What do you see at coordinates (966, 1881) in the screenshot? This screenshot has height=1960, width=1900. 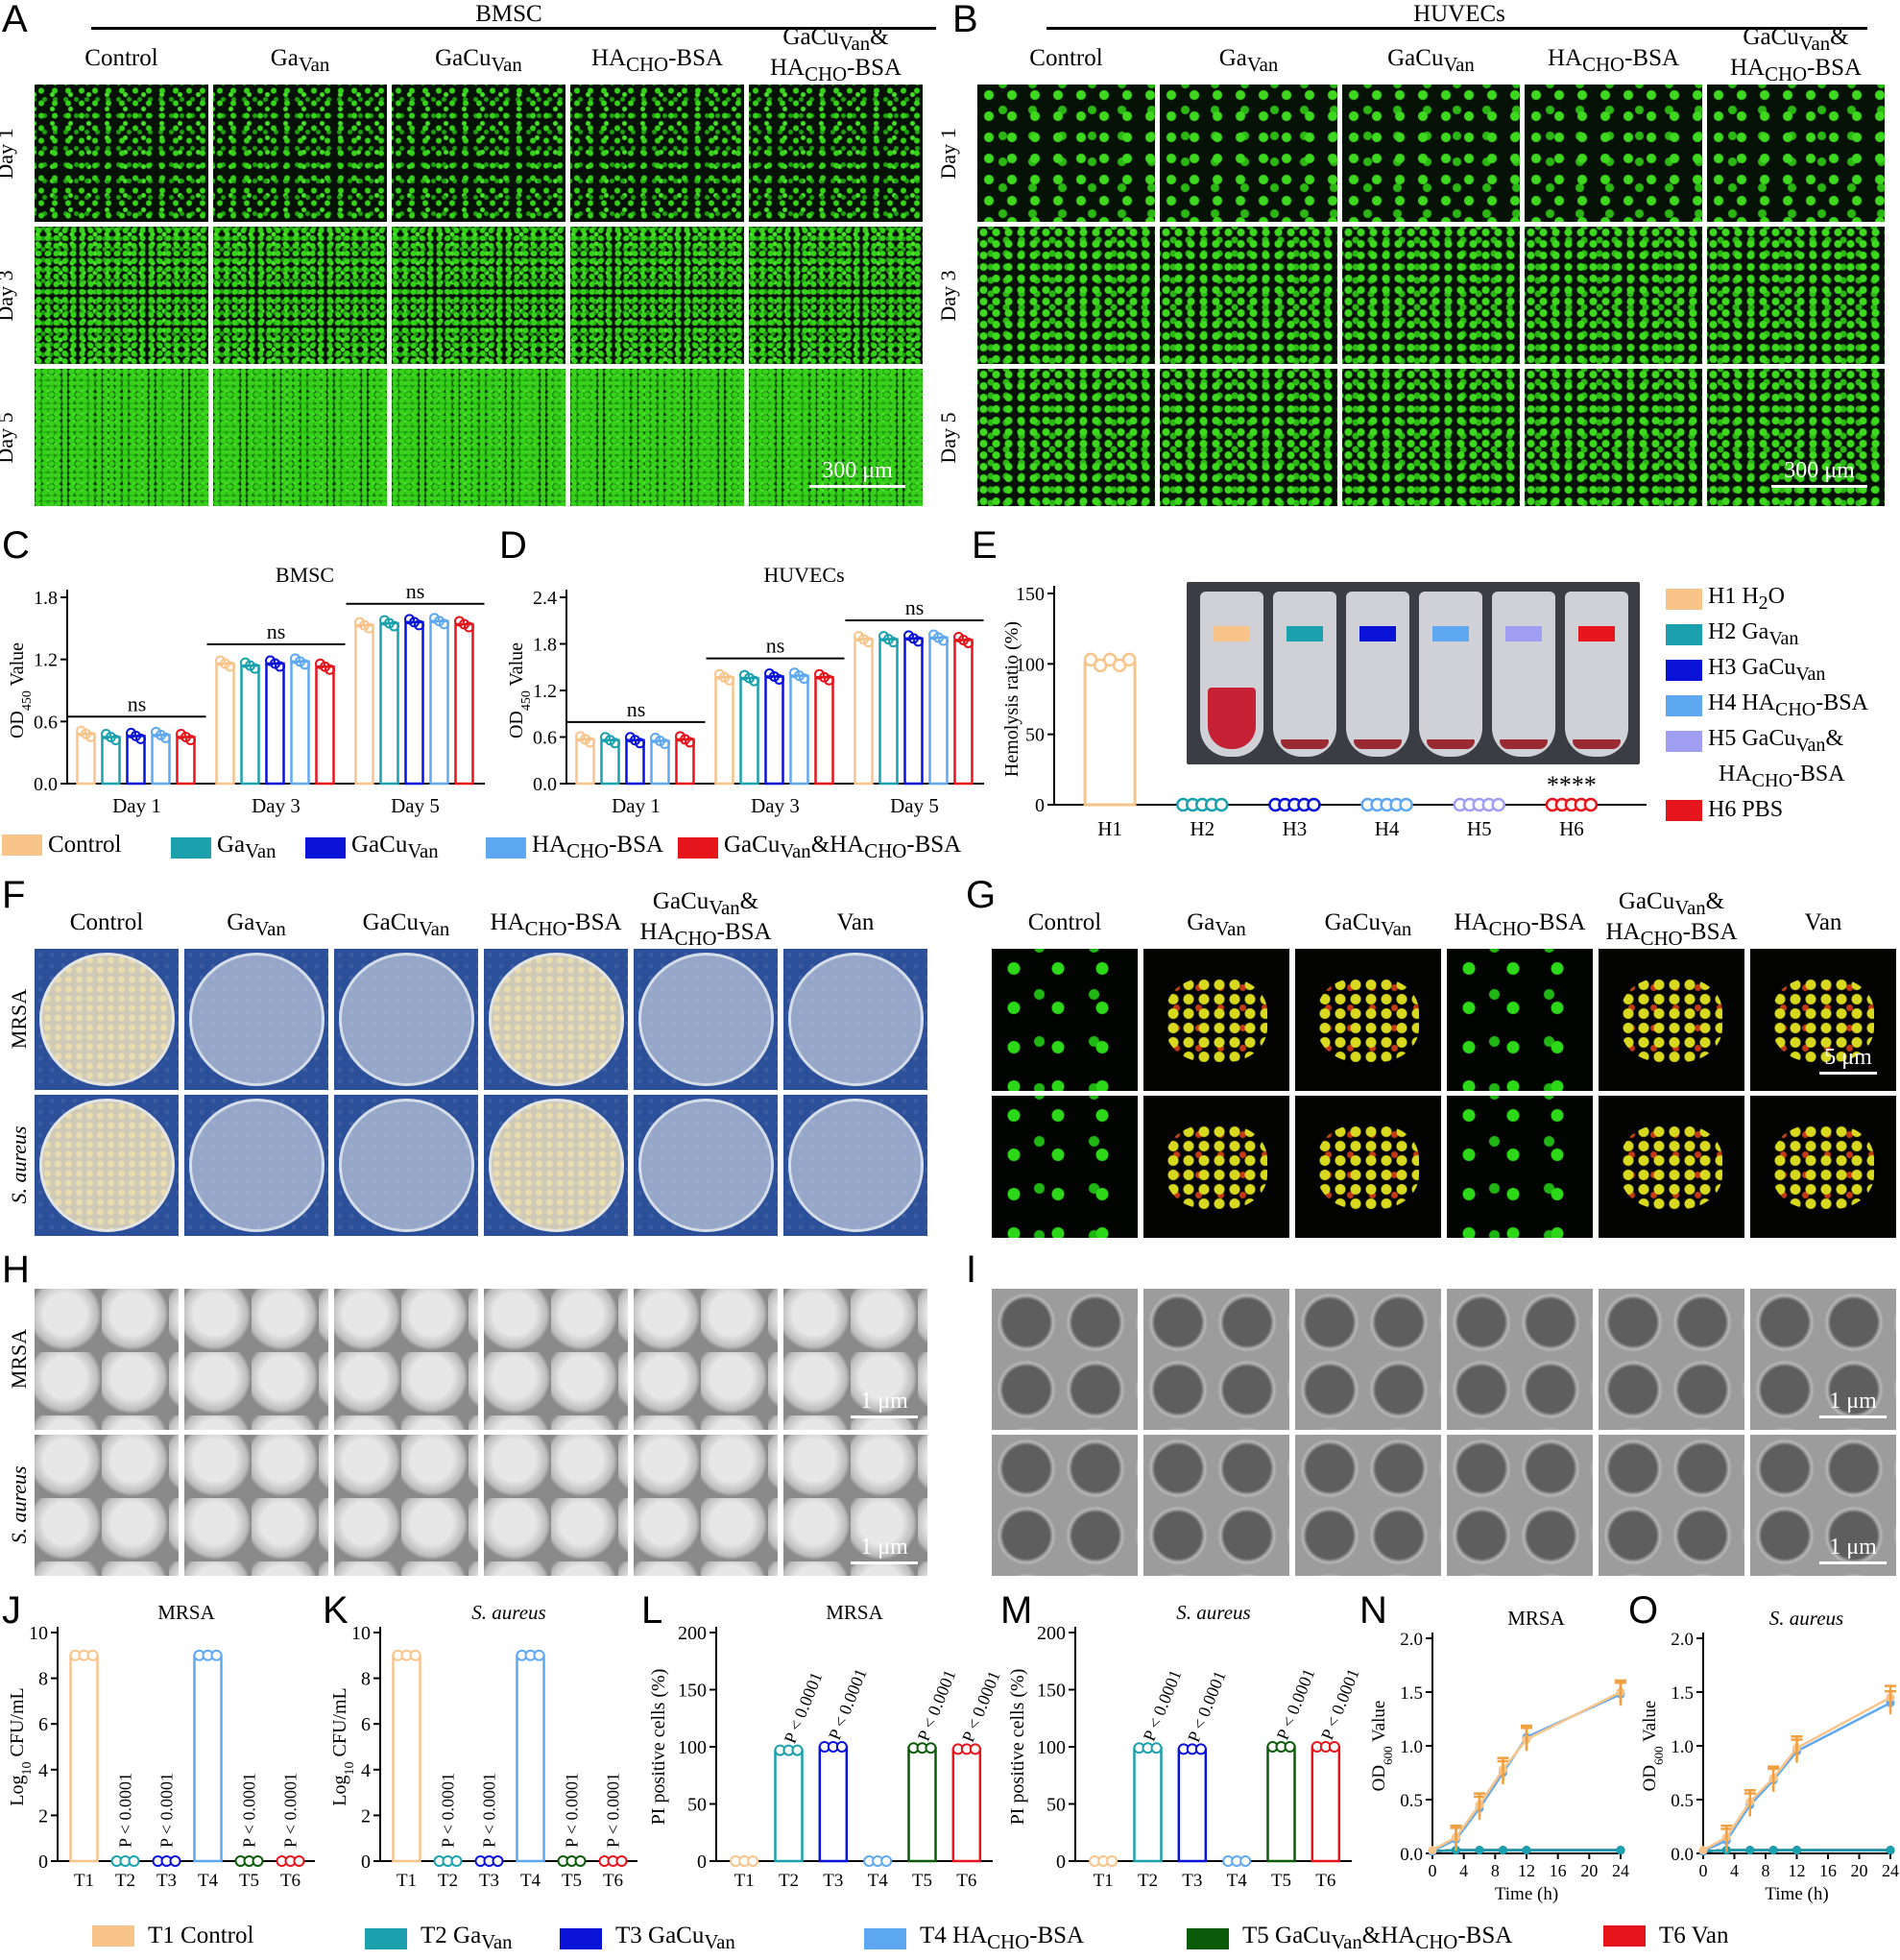 I see `x-tick-label: T6` at bounding box center [966, 1881].